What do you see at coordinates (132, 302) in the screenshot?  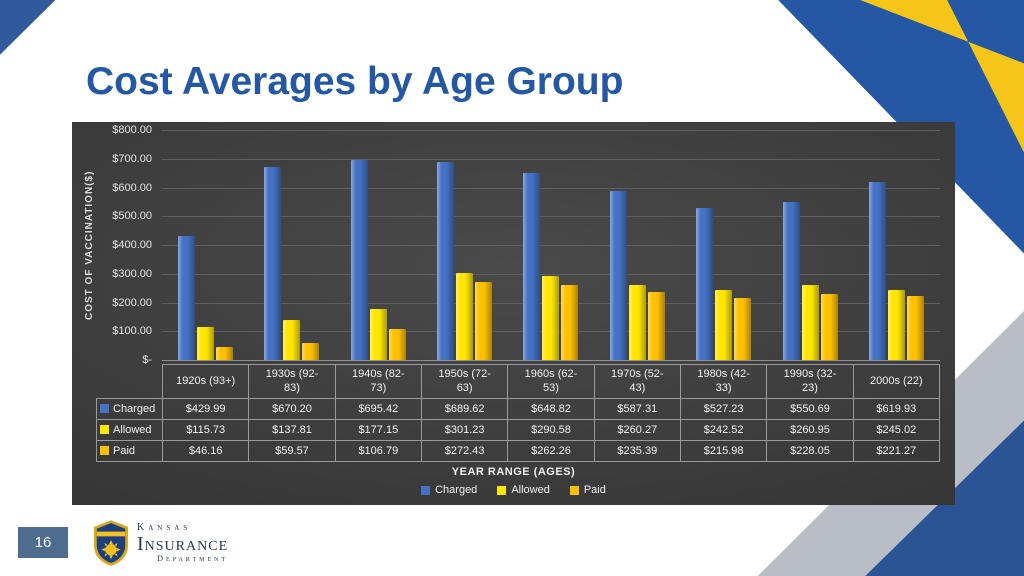 I see `y-tick-label: $200.00` at bounding box center [132, 302].